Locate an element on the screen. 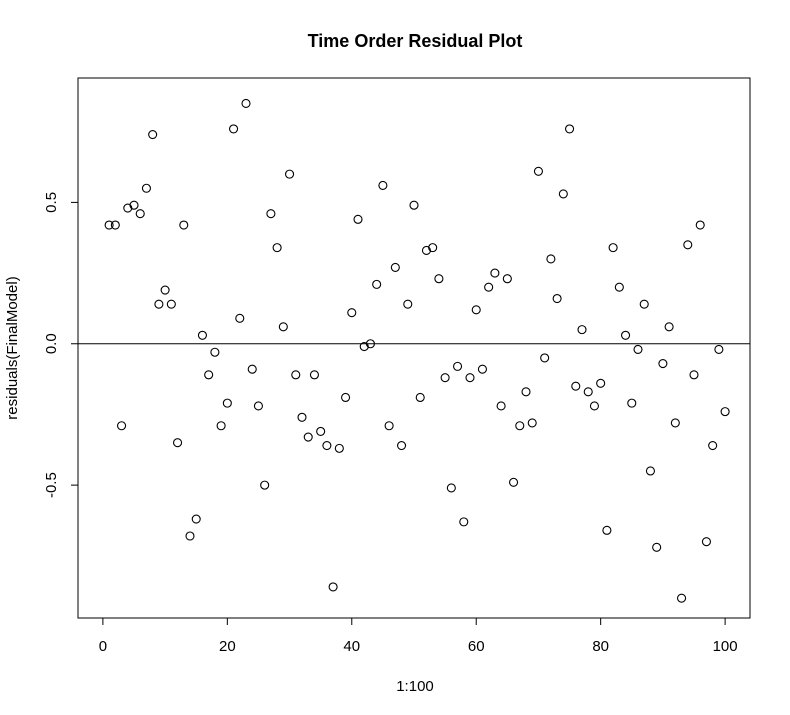 The width and height of the screenshot is (790, 715). x-tick-label: 20 is located at coordinates (227, 646).